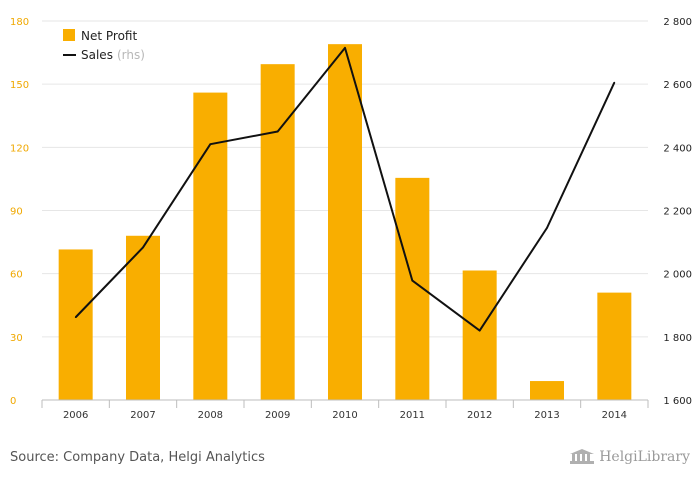 The image size is (700, 483). I want to click on helgi-library-logo: HelgiLibrary, so click(629, 457).